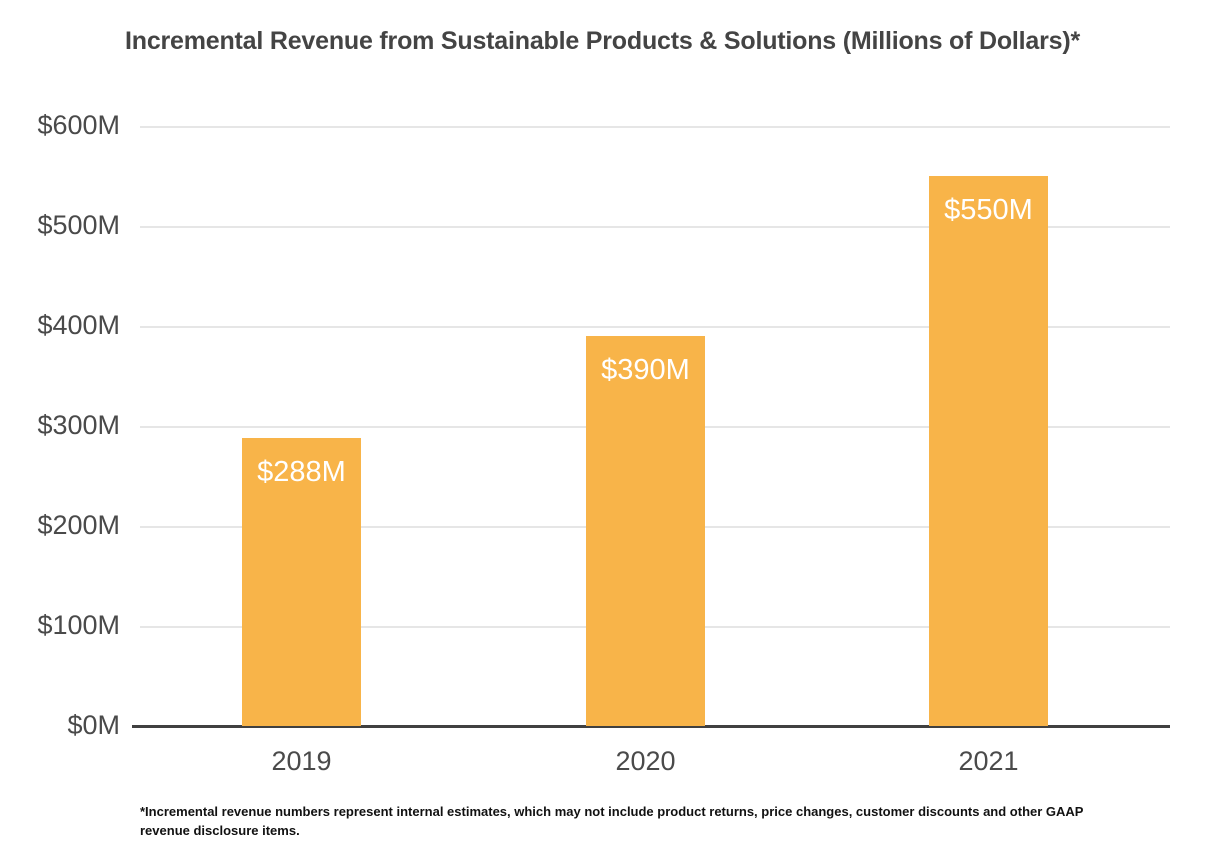  Describe the element at coordinates (645, 531) in the screenshot. I see `bar-2020: $390M` at that location.